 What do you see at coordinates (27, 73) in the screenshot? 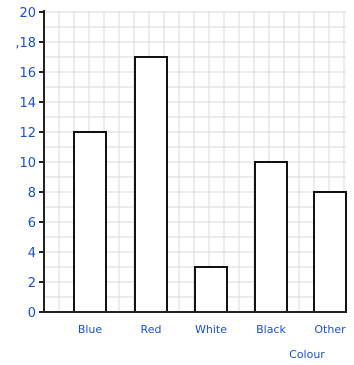
I see `y-tick-label: 16` at bounding box center [27, 73].